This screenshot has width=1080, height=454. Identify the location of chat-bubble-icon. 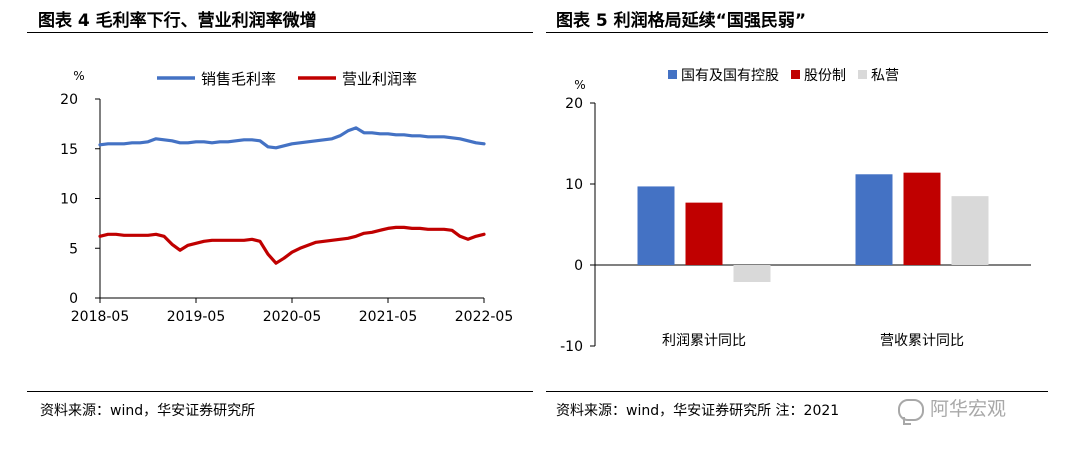
(911, 411).